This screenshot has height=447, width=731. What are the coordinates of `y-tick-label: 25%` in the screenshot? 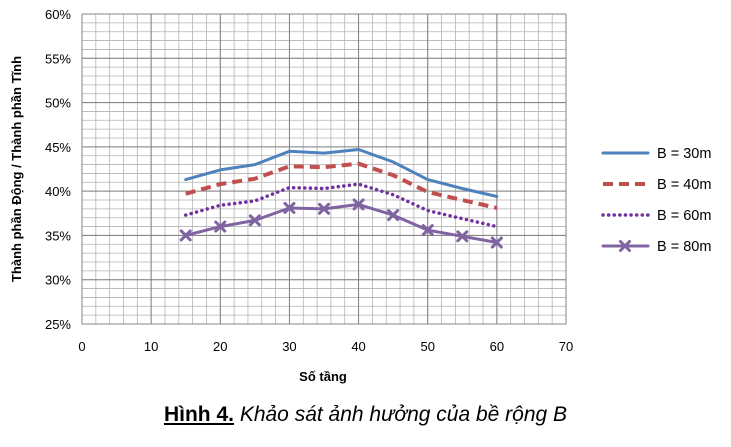 It's located at (58, 324).